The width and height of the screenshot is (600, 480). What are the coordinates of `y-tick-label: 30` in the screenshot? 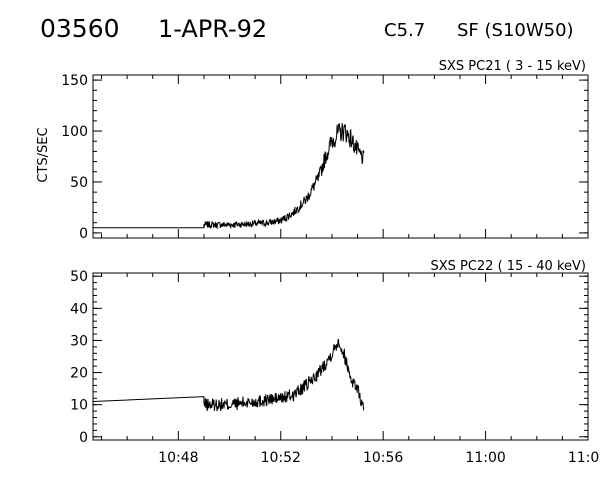 It's located at (79, 341).